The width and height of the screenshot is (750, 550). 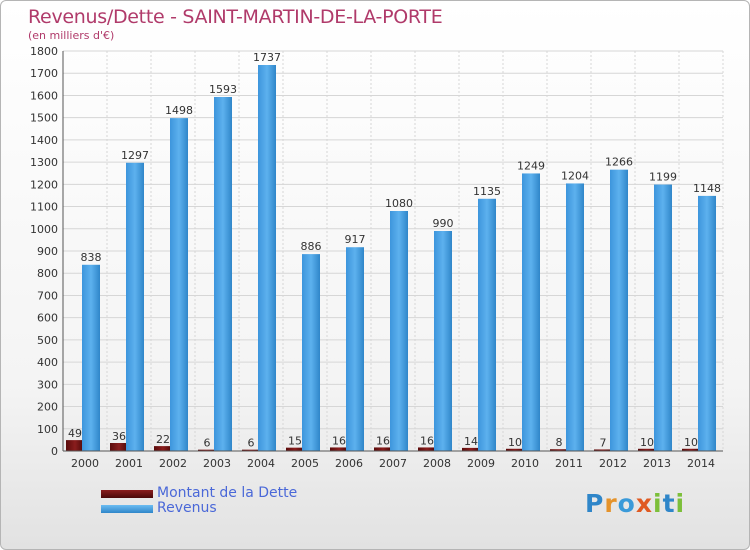 I want to click on chart-subtitle: (en milliers d'€), so click(x=71, y=35).